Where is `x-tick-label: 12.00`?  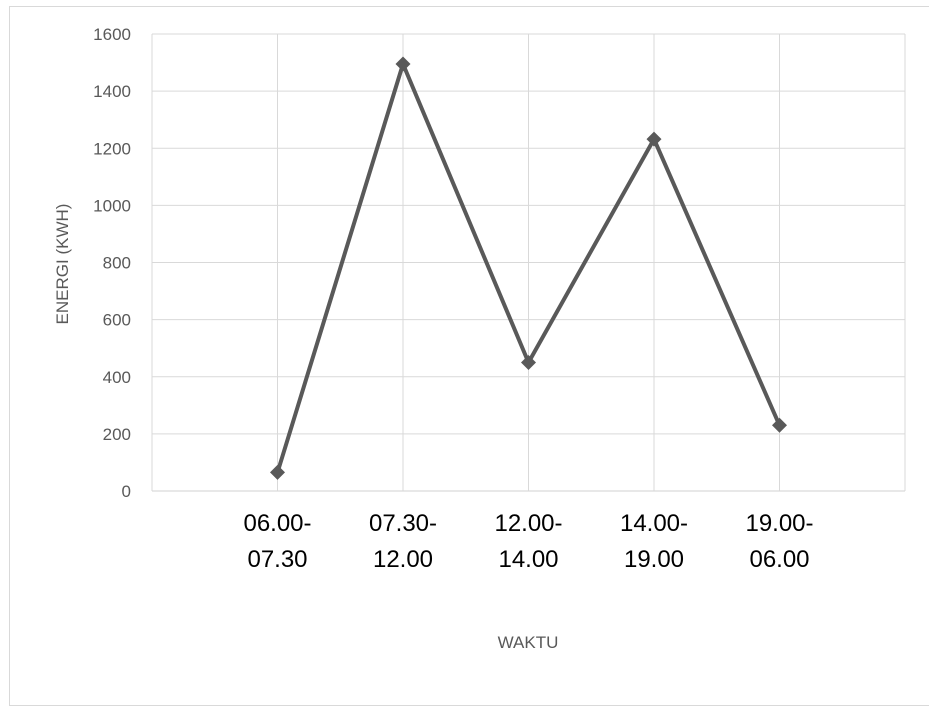 x-tick-label: 12.00 is located at coordinates (403, 559).